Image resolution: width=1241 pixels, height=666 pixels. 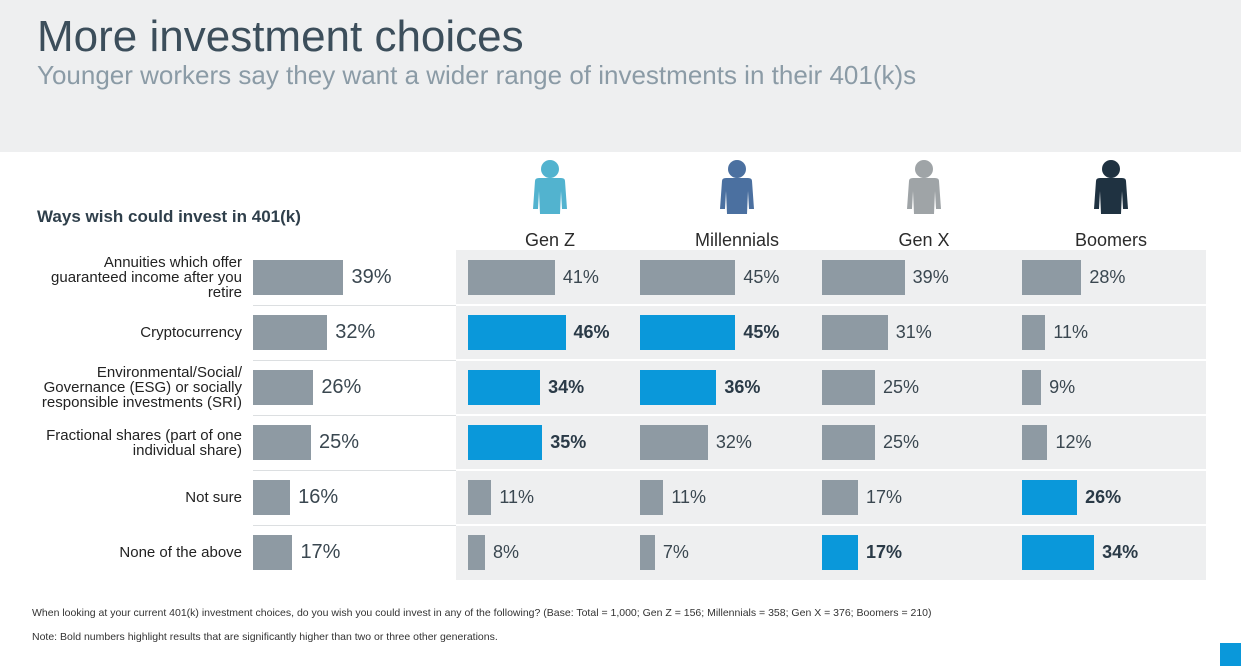 I want to click on category-label: Not sure, so click(x=213, y=497).